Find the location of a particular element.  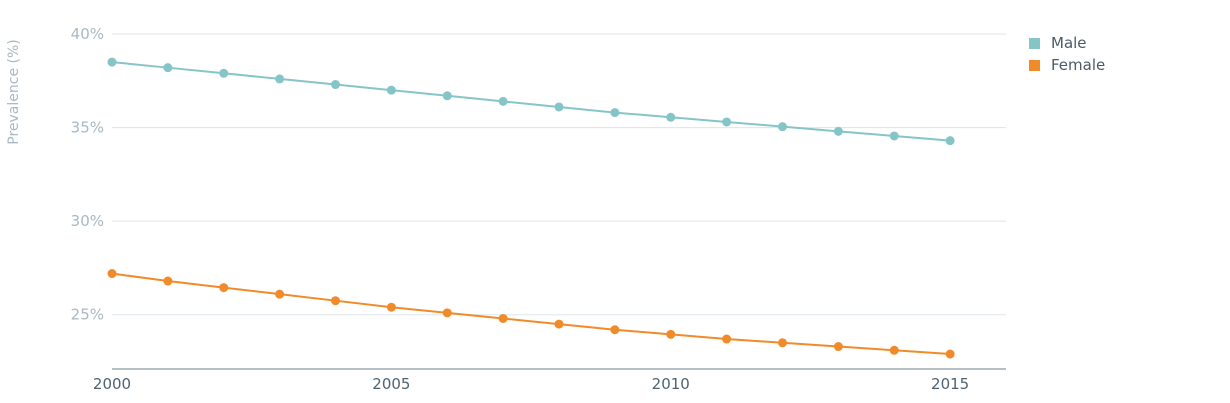

y-tick-label: 30% is located at coordinates (87, 221).